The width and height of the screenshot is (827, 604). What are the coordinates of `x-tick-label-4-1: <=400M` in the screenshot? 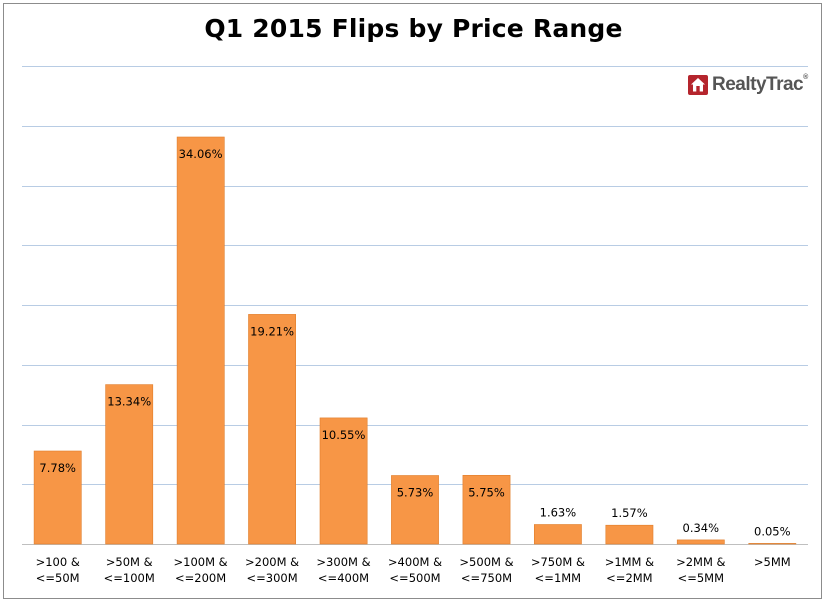 It's located at (343, 578).